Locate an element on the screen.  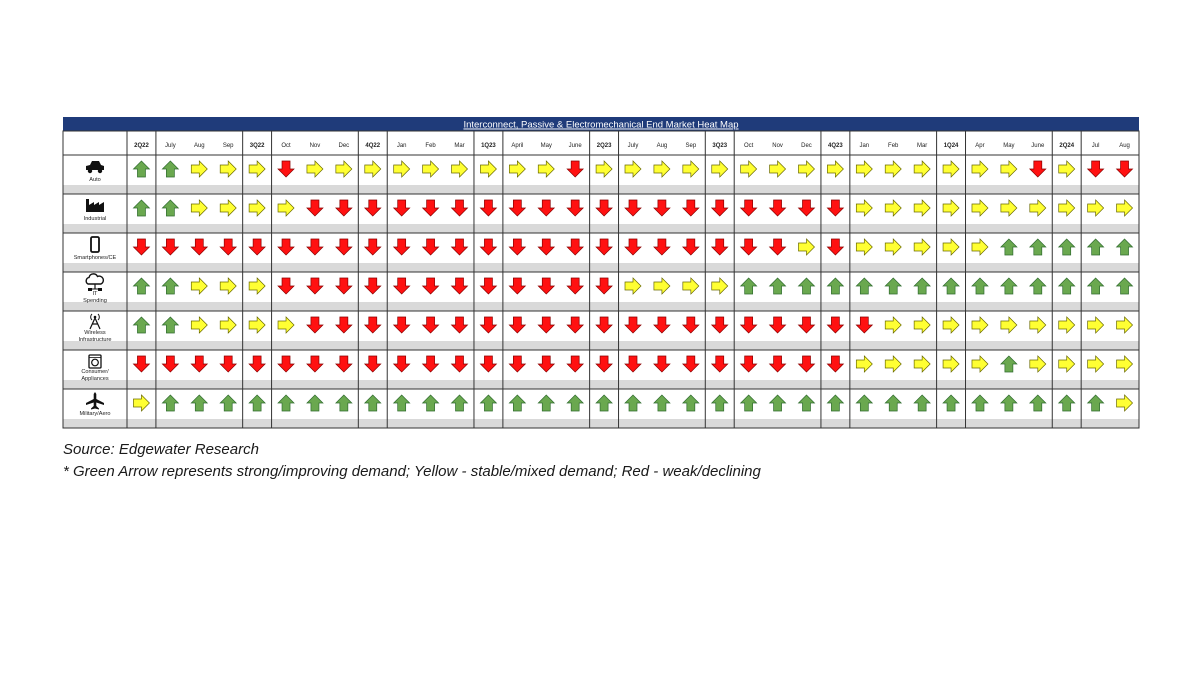
smartphone-icon is located at coordinates (95, 244).